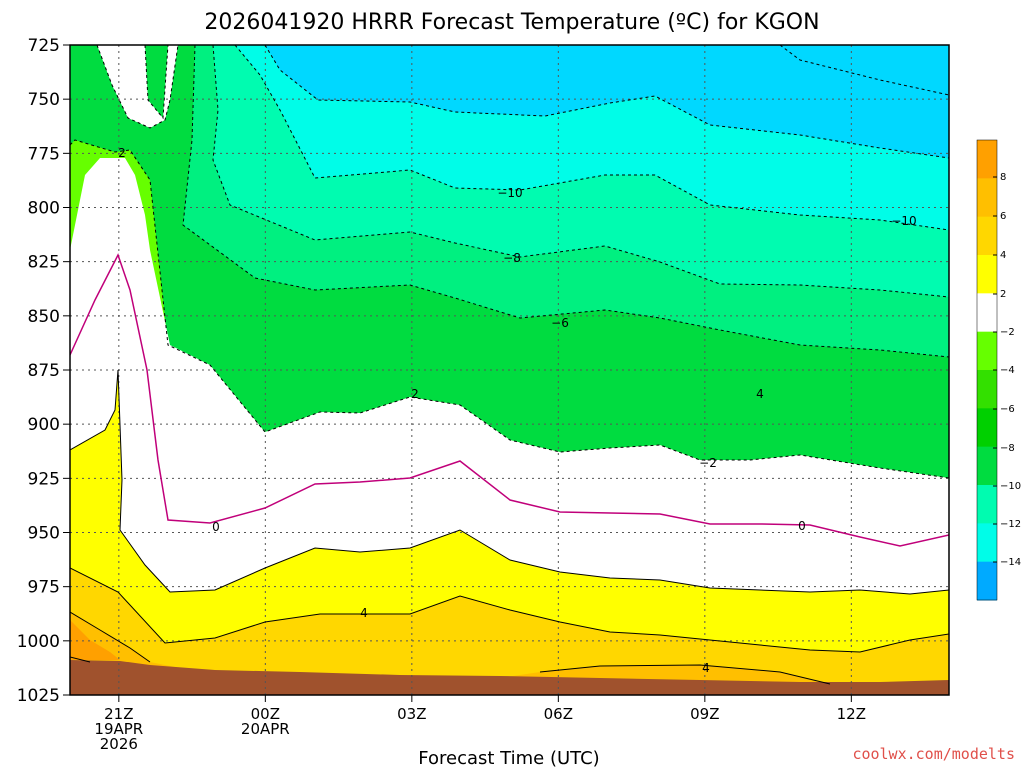  Describe the element at coordinates (704, 714) in the screenshot. I see `x-tick-label: 09Z` at that location.